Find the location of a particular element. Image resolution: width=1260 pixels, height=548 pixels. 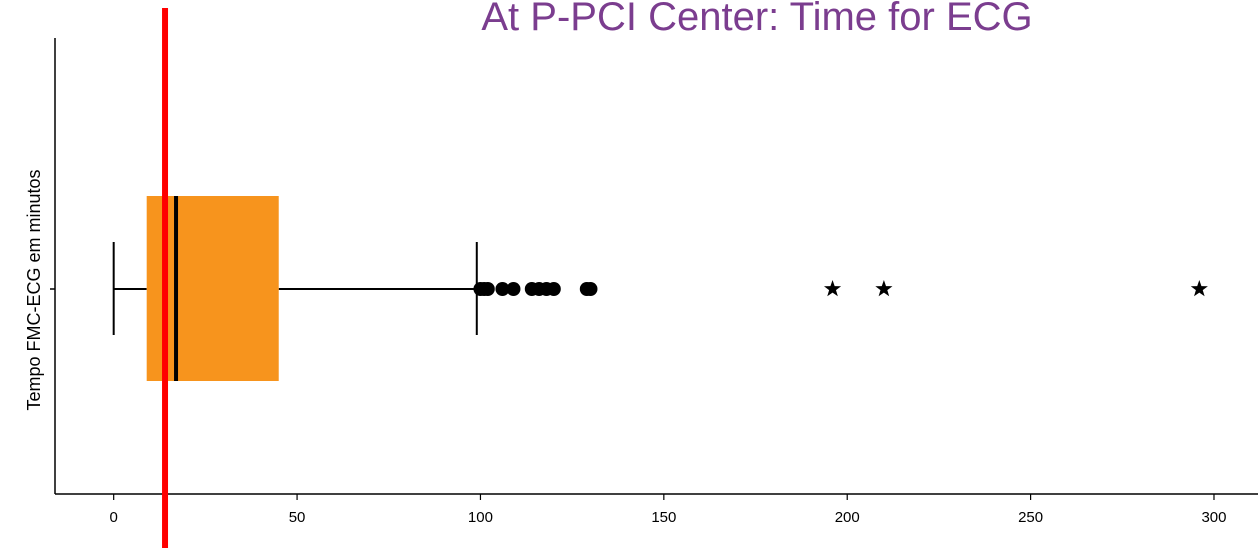

x-tick-label-300: 300 is located at coordinates (1213, 517).